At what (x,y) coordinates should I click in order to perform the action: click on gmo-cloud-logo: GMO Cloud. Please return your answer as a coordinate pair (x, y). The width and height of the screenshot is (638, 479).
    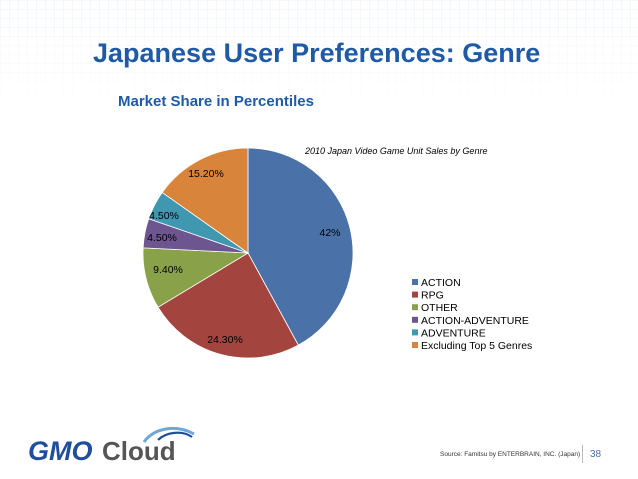
    Looking at the image, I should click on (116, 445).